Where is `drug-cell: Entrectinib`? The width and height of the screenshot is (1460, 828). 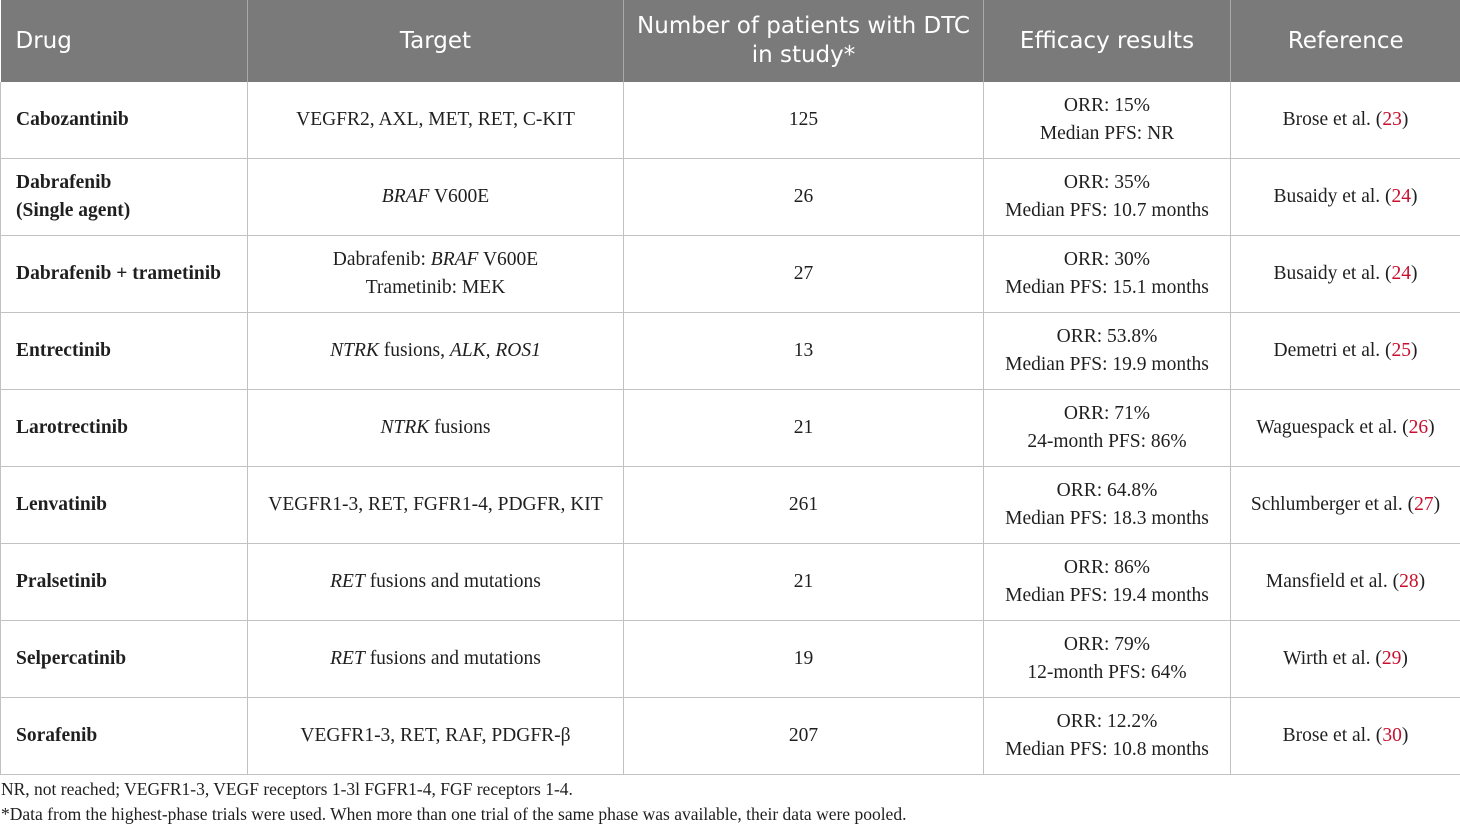
drug-cell: Entrectinib is located at coordinates (124, 351).